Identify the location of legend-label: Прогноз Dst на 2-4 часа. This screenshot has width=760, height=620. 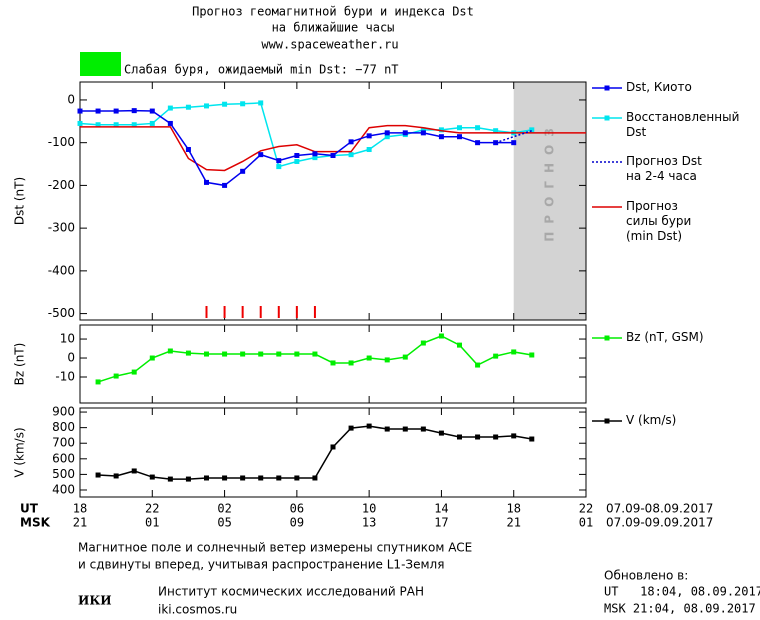
(664, 168).